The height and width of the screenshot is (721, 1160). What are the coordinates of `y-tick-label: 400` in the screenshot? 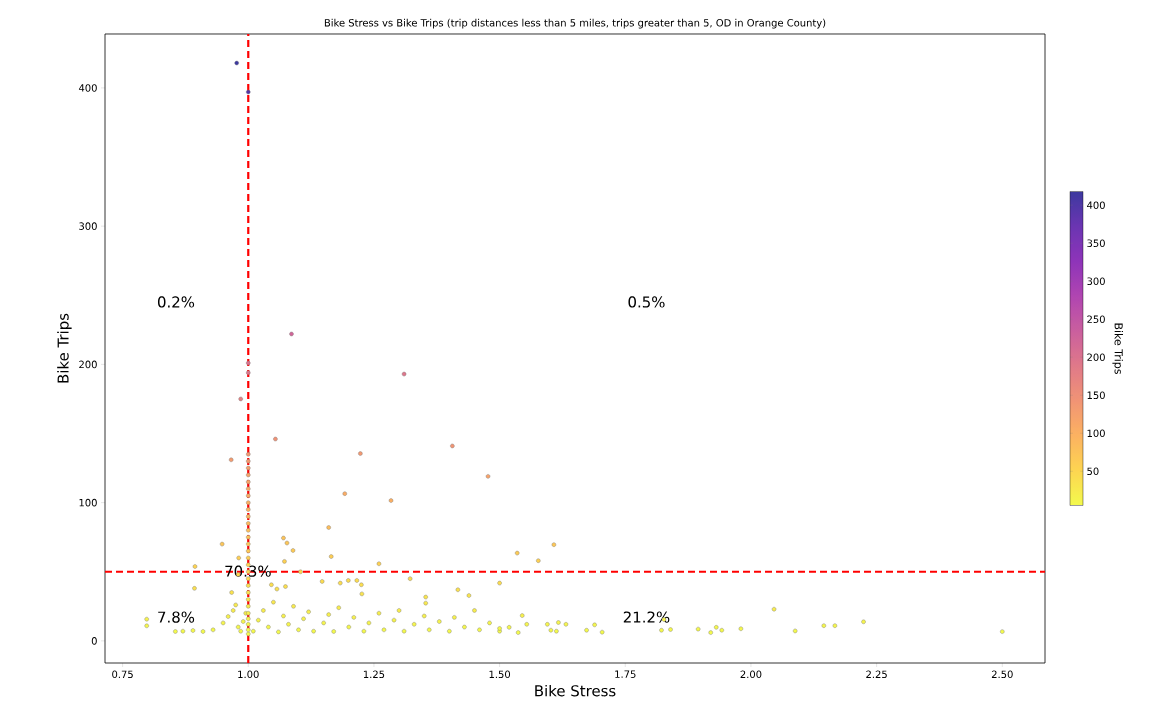 It's located at (87, 88).